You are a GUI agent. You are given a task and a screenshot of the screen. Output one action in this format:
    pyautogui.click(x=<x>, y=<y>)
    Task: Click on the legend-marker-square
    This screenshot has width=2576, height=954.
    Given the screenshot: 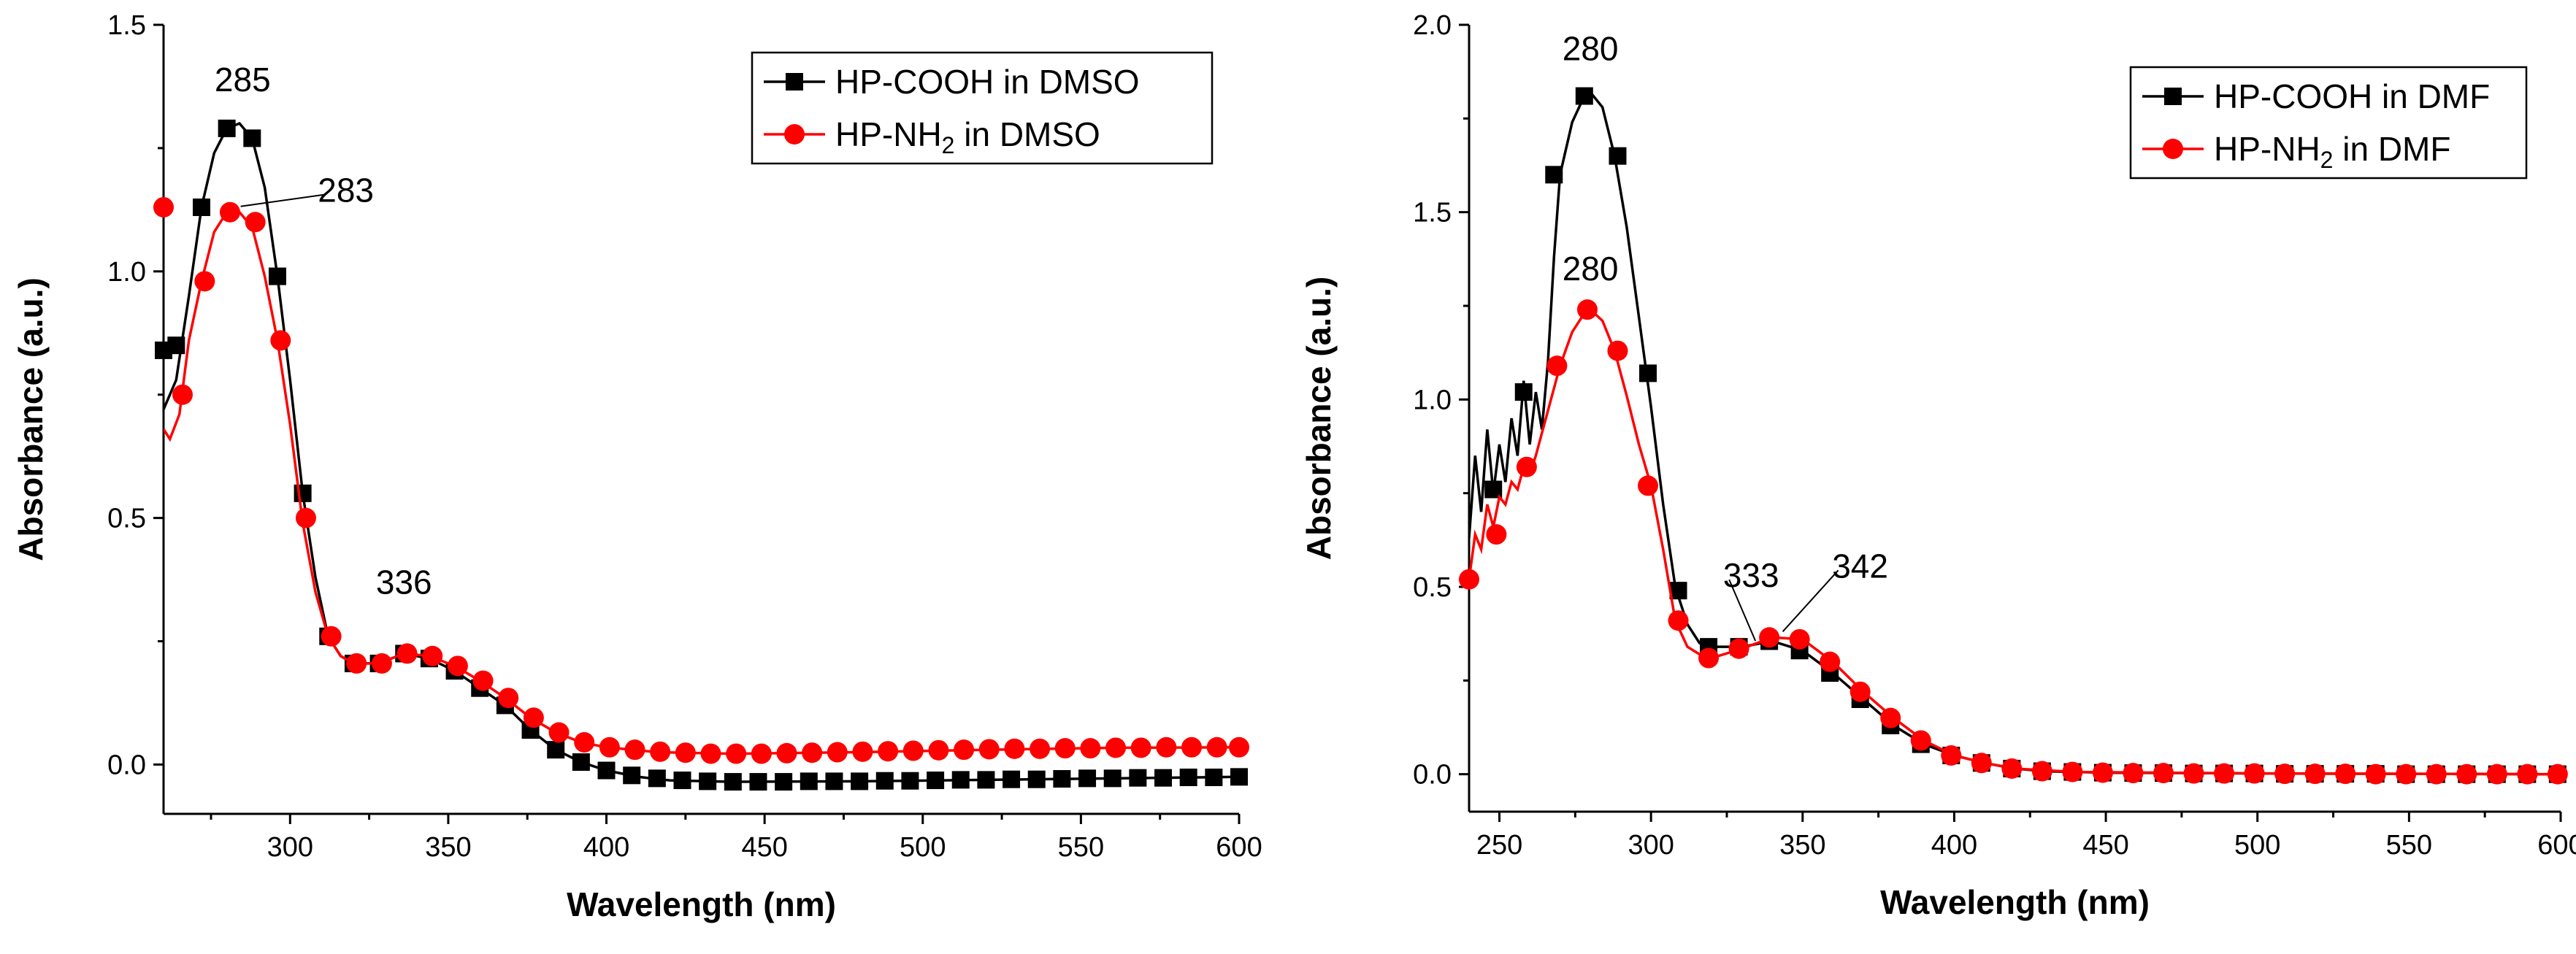 What is the action you would take?
    pyautogui.click(x=795, y=82)
    